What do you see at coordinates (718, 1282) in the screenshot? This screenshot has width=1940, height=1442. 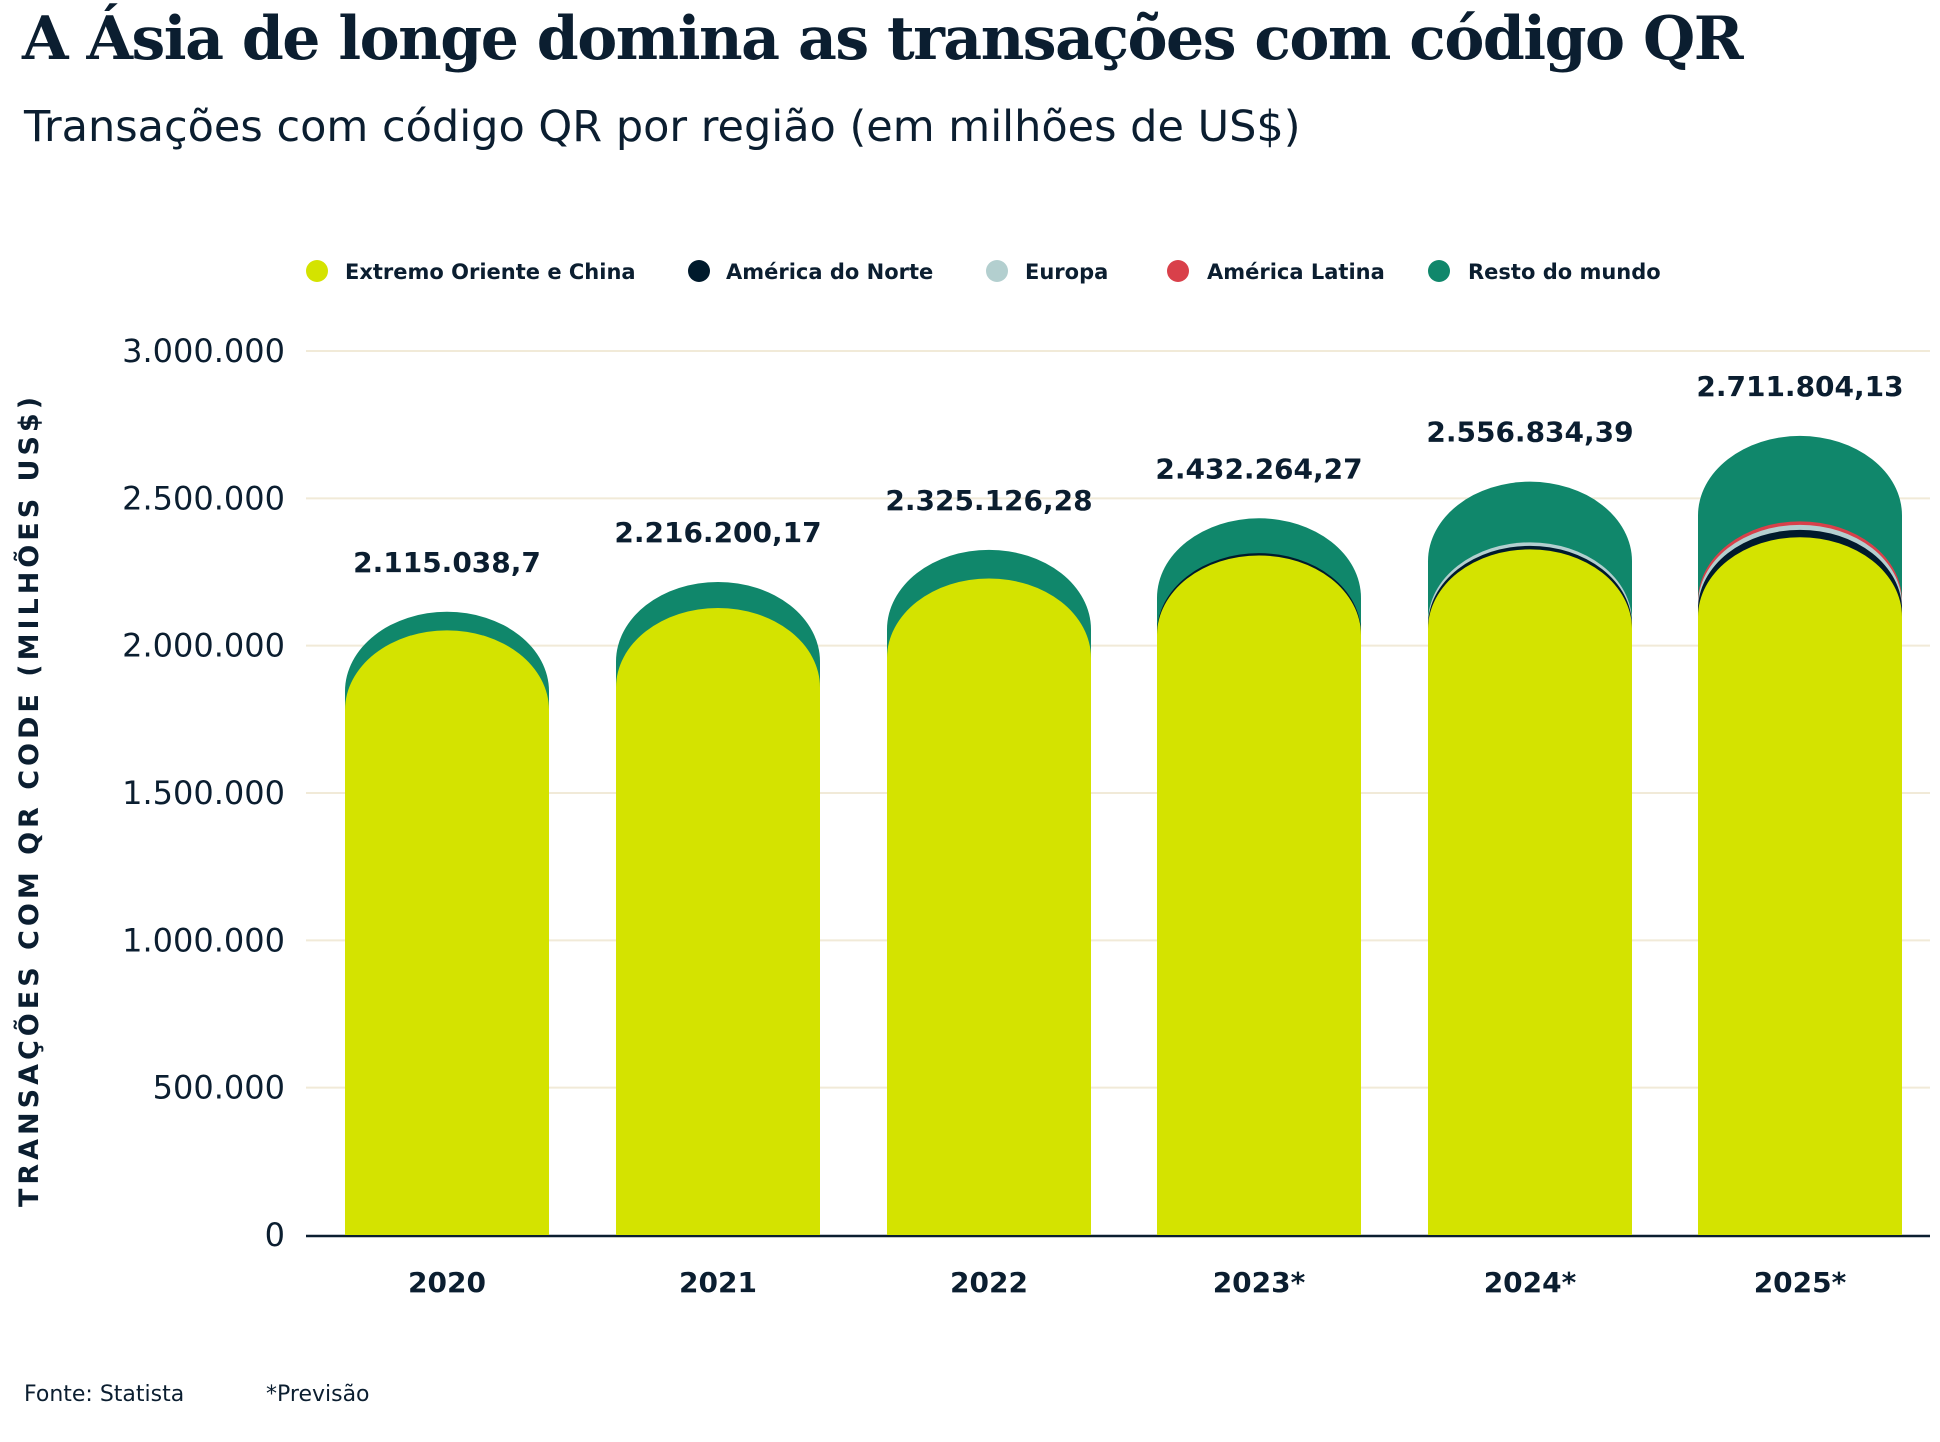 I see `x-tick-label: 2021` at bounding box center [718, 1282].